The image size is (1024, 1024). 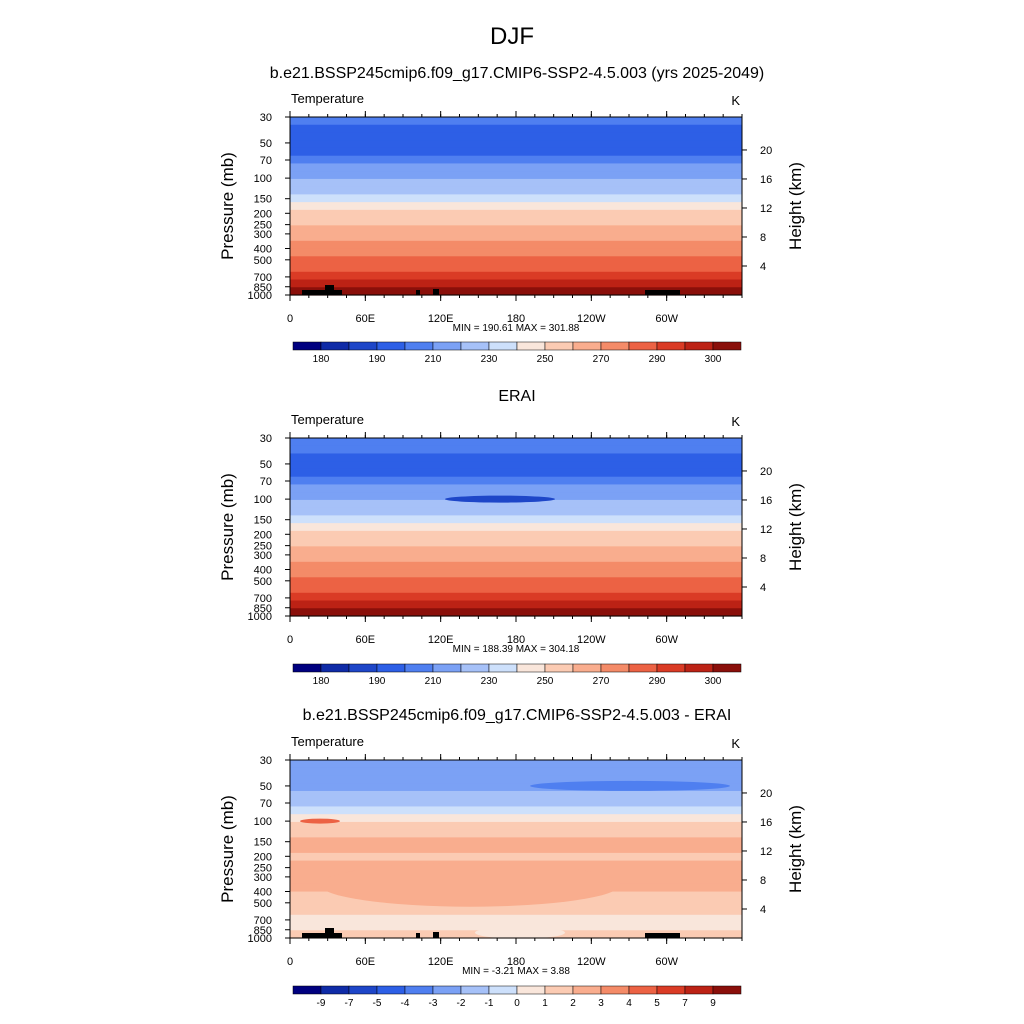 What do you see at coordinates (666, 962) in the screenshot?
I see `lon-tick-label: 60W` at bounding box center [666, 962].